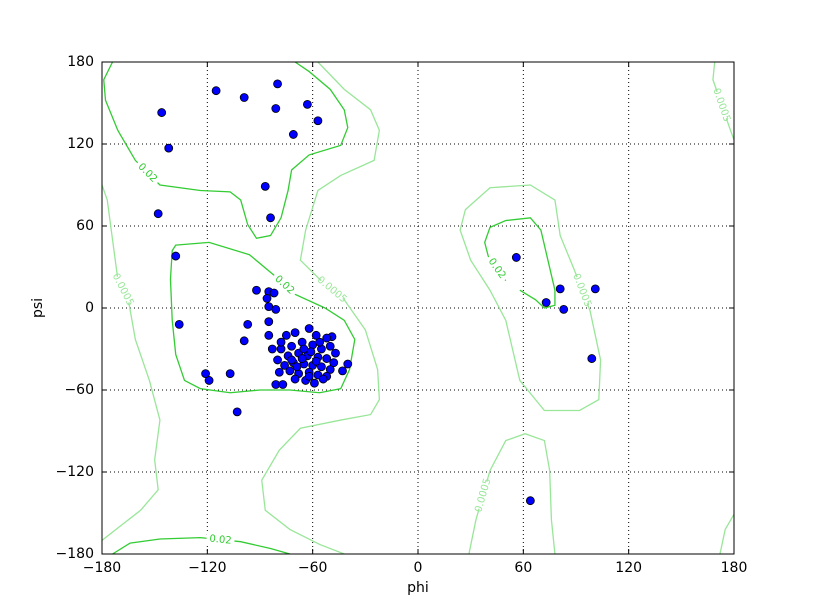  Describe the element at coordinates (85, 226) in the screenshot. I see `y-tick-label: 60` at that location.